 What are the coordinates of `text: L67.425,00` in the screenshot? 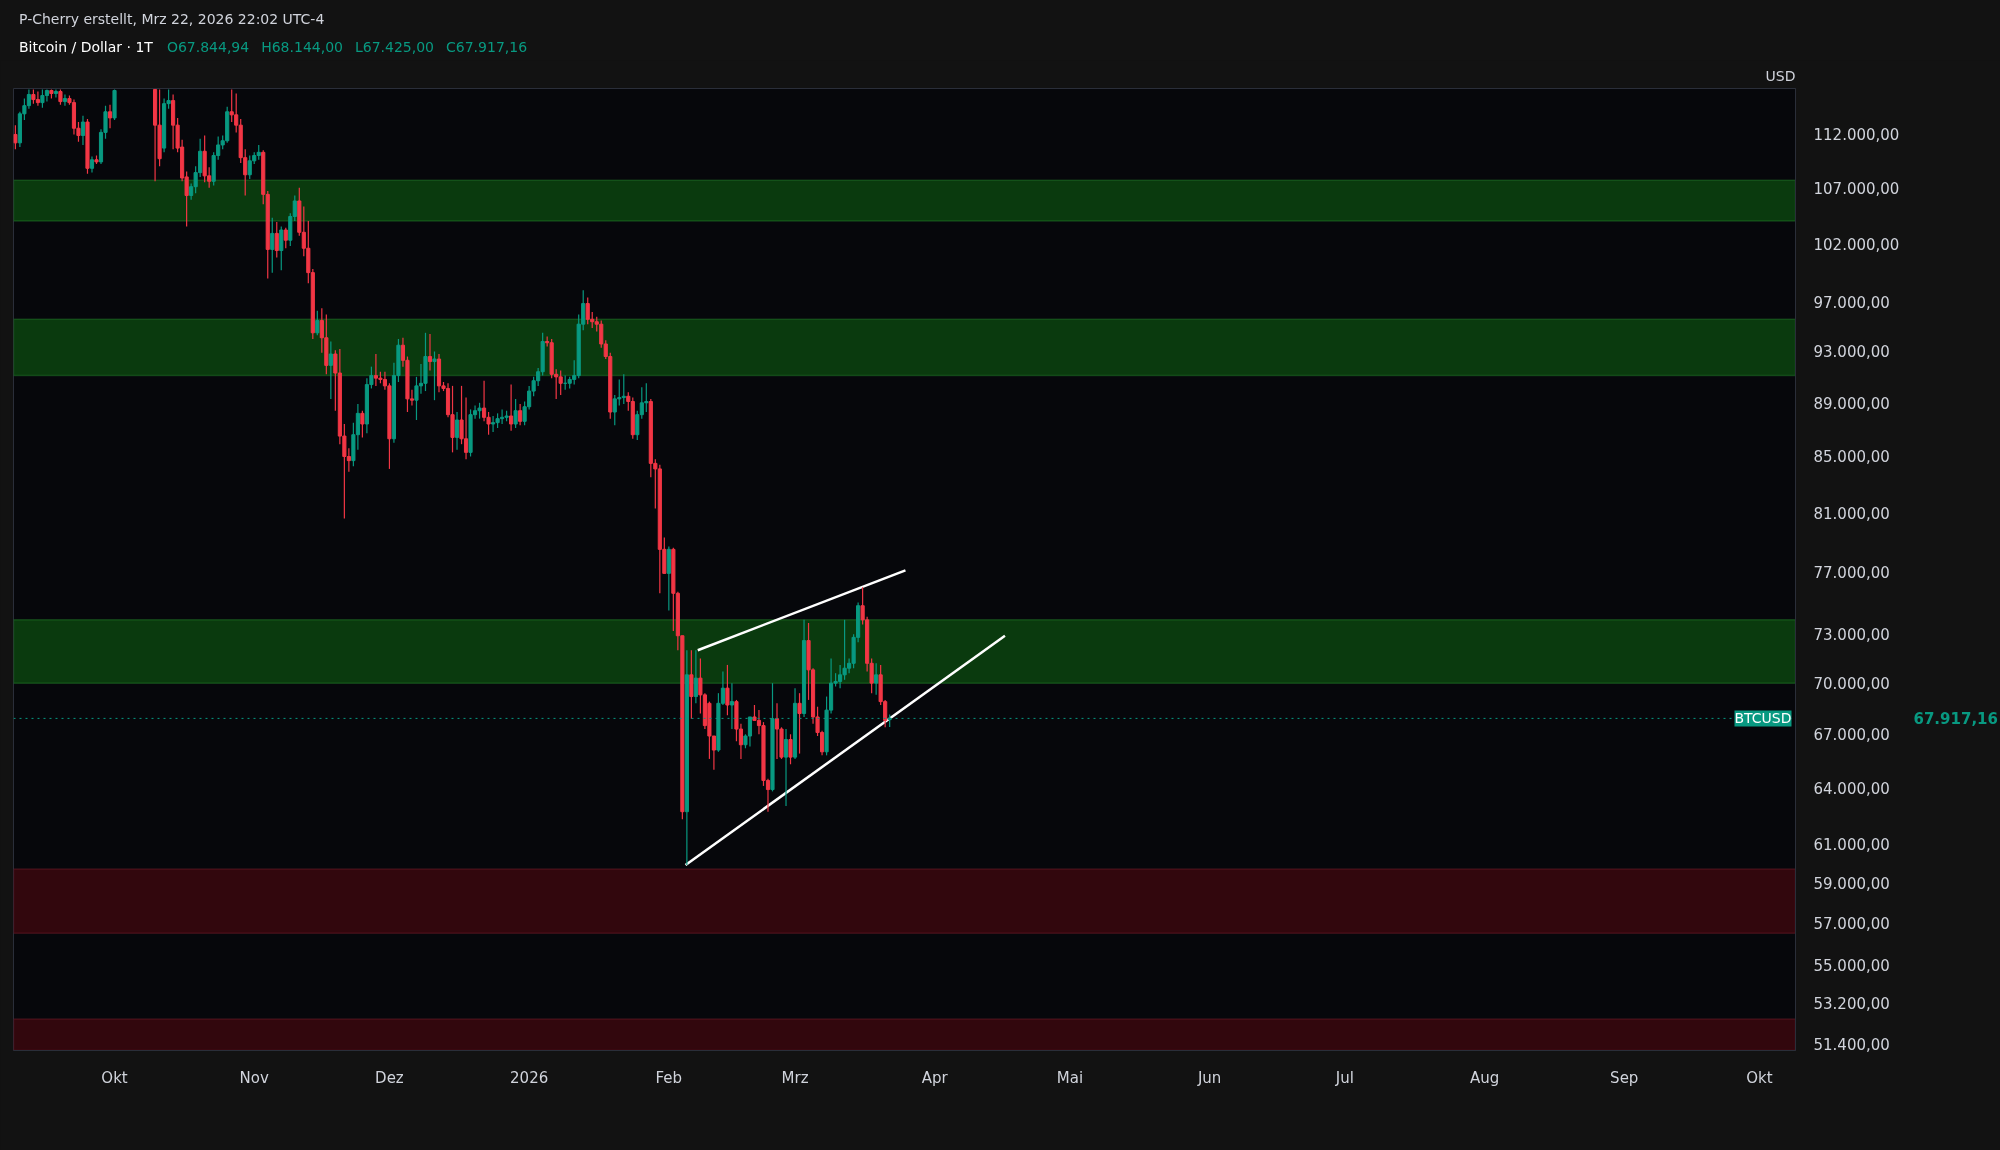 It's located at (394, 47).